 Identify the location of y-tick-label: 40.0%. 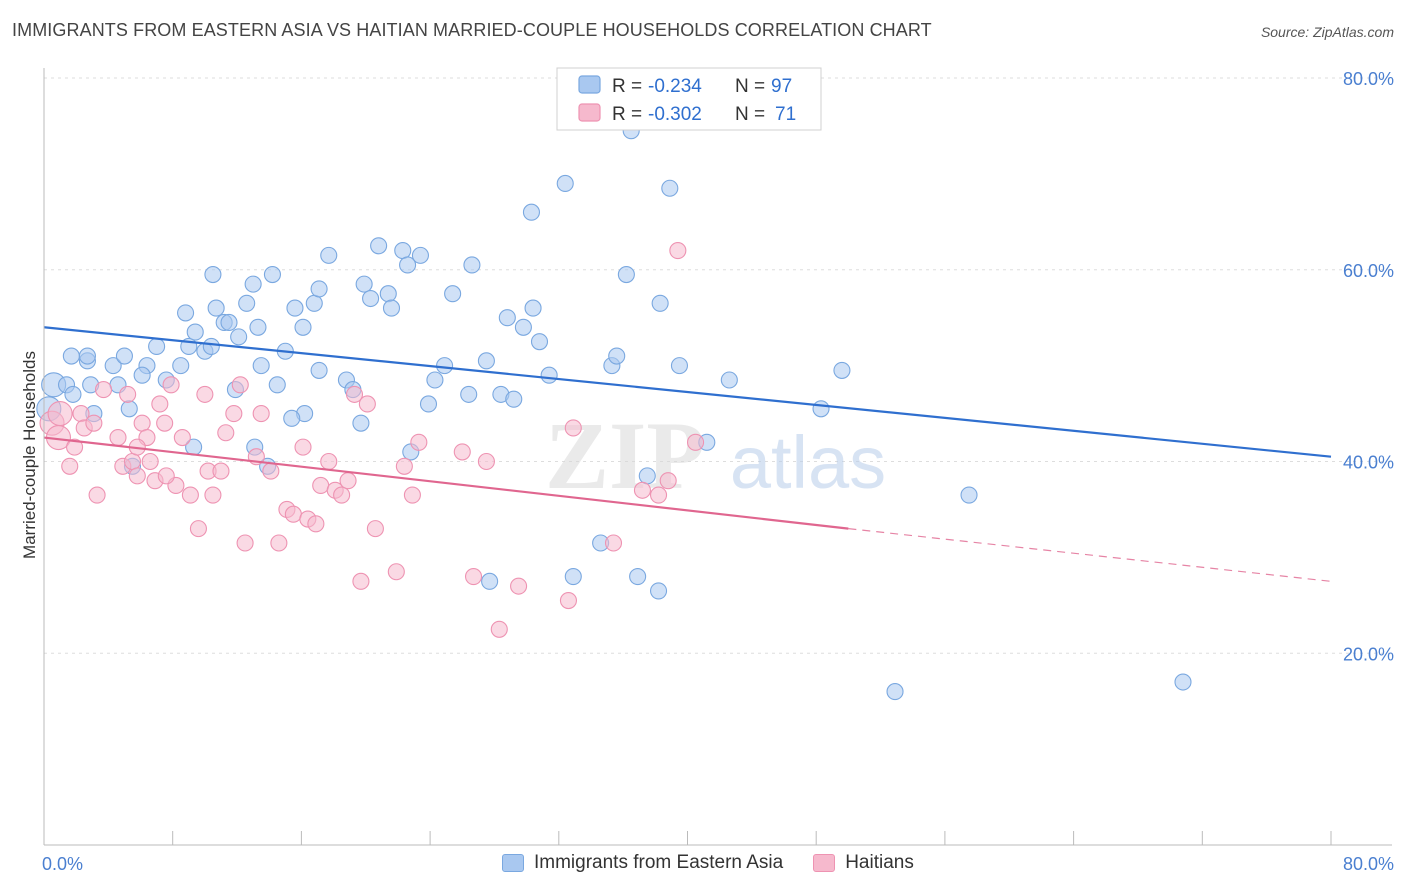
(1368, 463).